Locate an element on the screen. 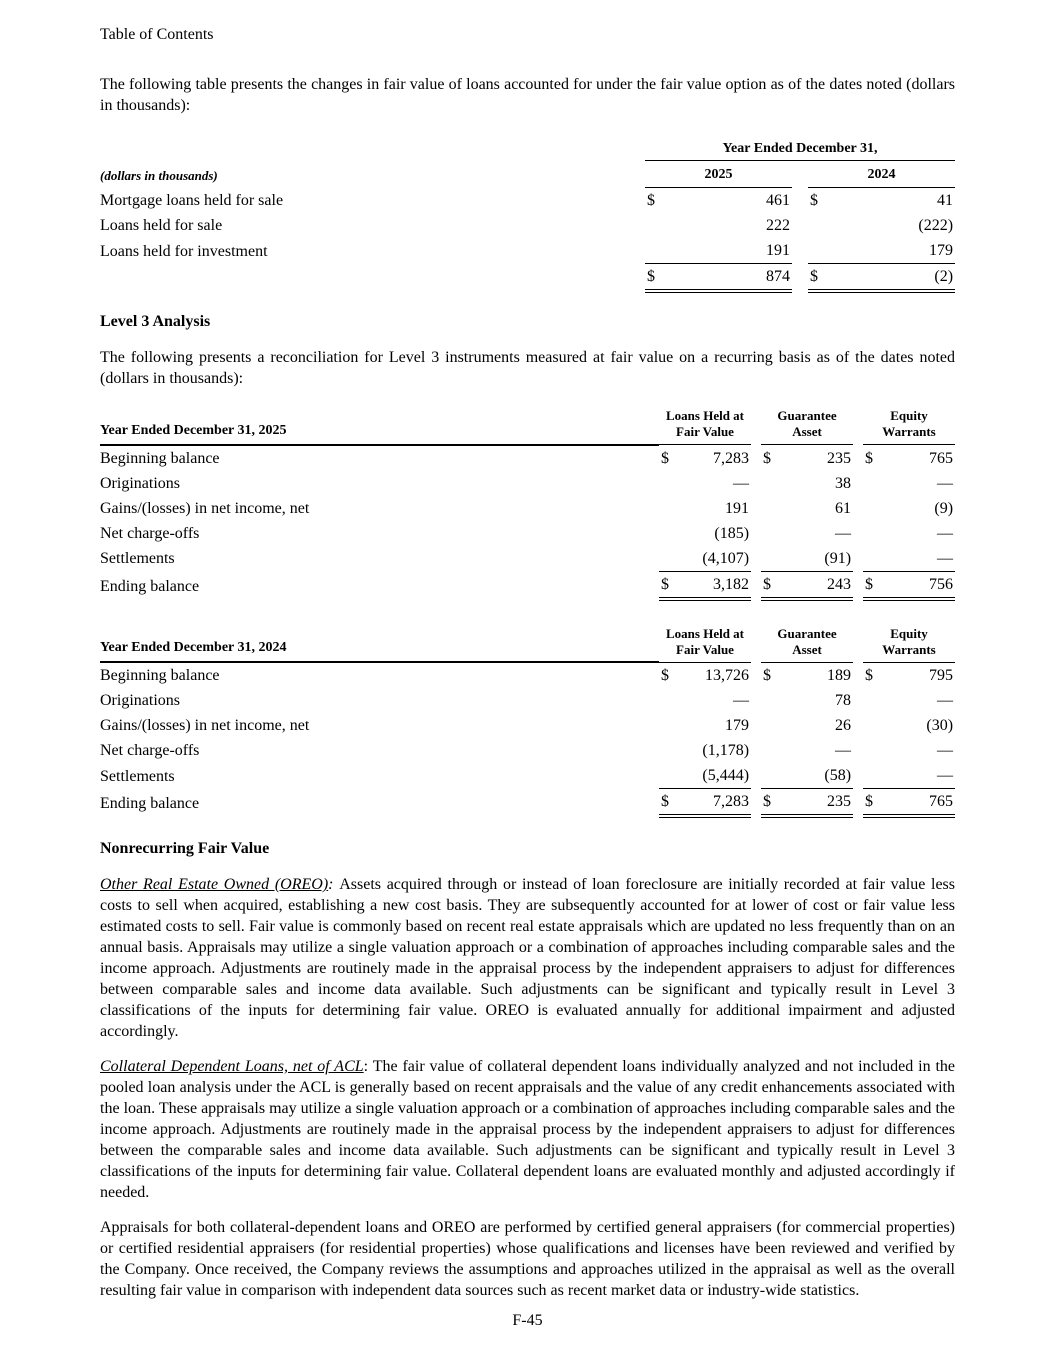 The height and width of the screenshot is (1365, 1055). cdl-colon: : is located at coordinates (368, 1066).